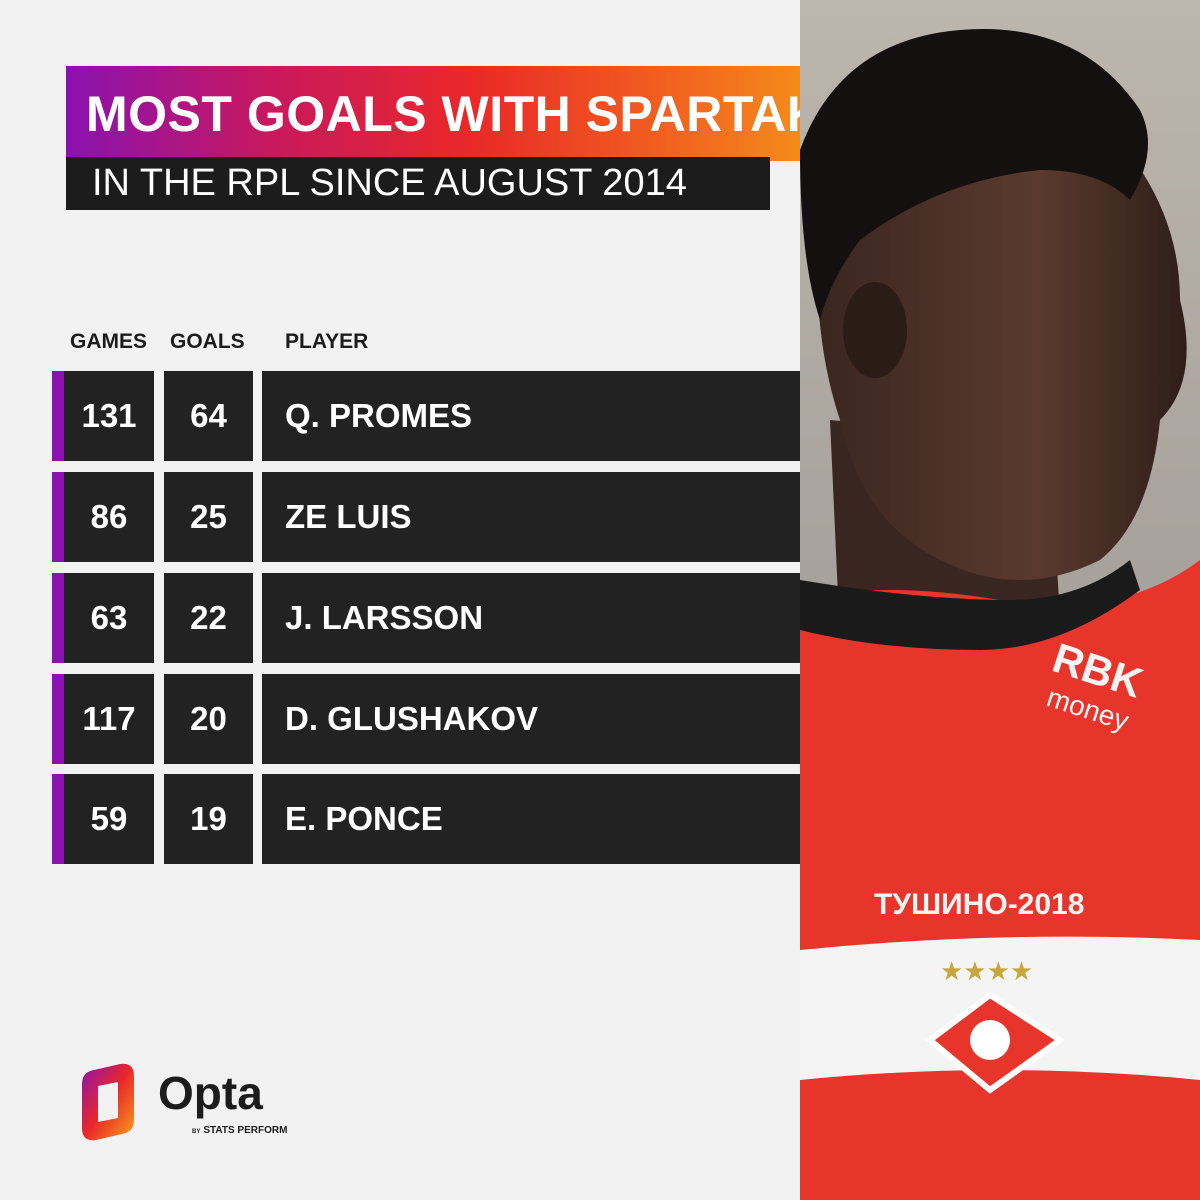 This screenshot has height=1200, width=1200. I want to click on goals-cell: 25, so click(208, 517).